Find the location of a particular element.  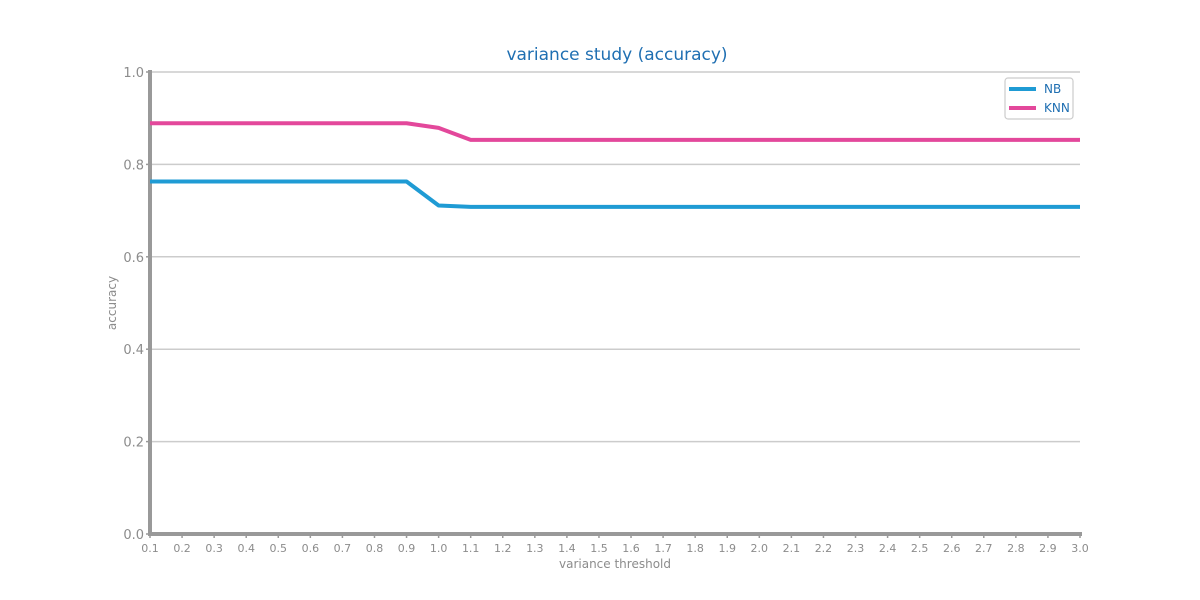

legend: NB KNN is located at coordinates (1039, 98).